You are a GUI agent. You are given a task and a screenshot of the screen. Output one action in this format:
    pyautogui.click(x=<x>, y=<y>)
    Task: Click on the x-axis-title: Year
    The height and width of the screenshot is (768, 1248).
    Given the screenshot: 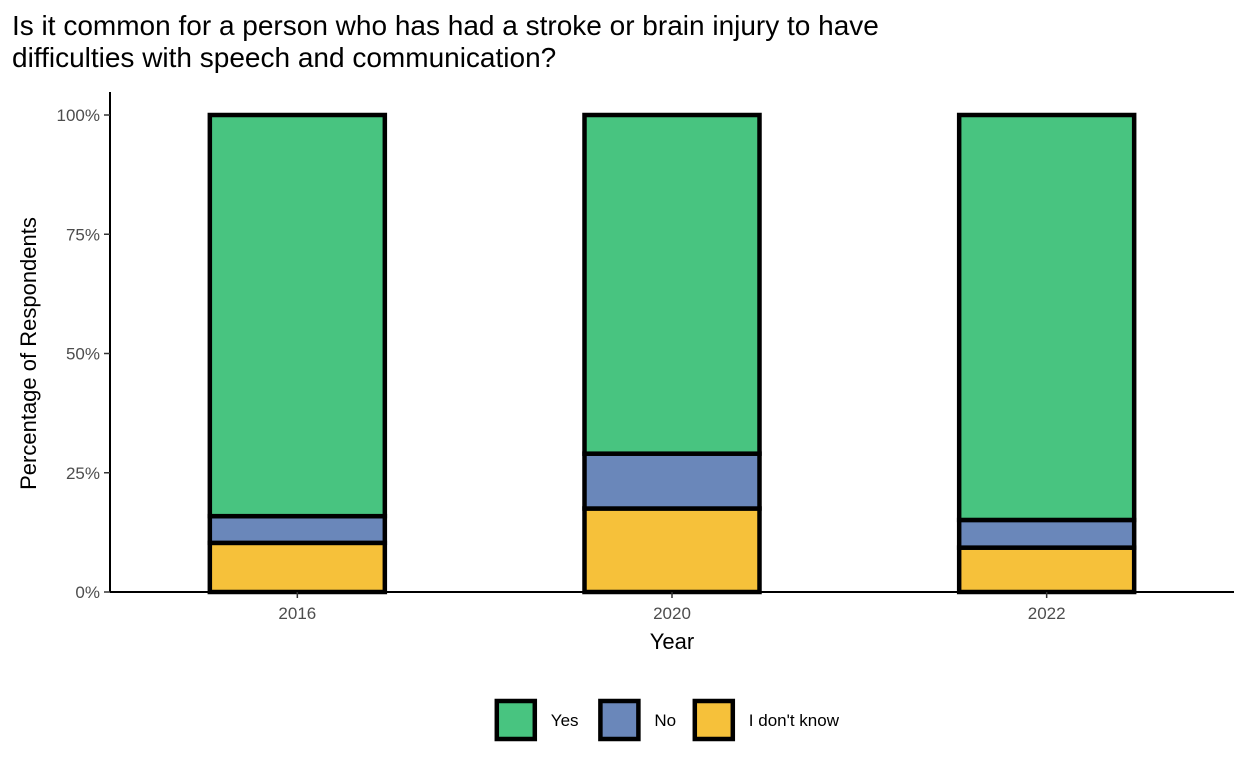 What is the action you would take?
    pyautogui.click(x=672, y=641)
    